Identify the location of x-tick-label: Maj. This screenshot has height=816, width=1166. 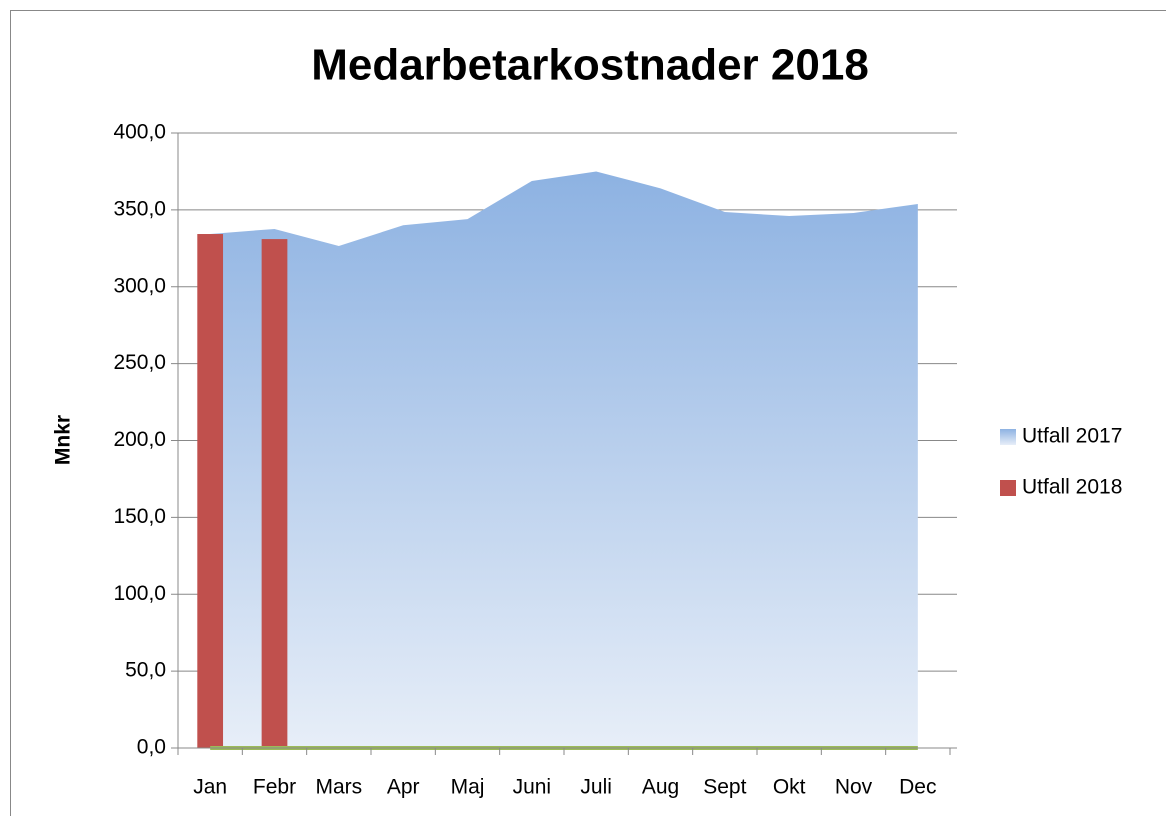
(468, 787).